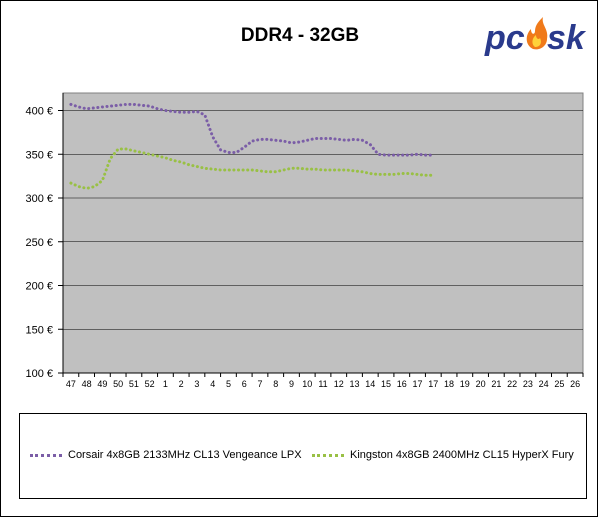 This screenshot has height=517, width=598. What do you see at coordinates (71, 384) in the screenshot?
I see `x-tick-label: 47` at bounding box center [71, 384].